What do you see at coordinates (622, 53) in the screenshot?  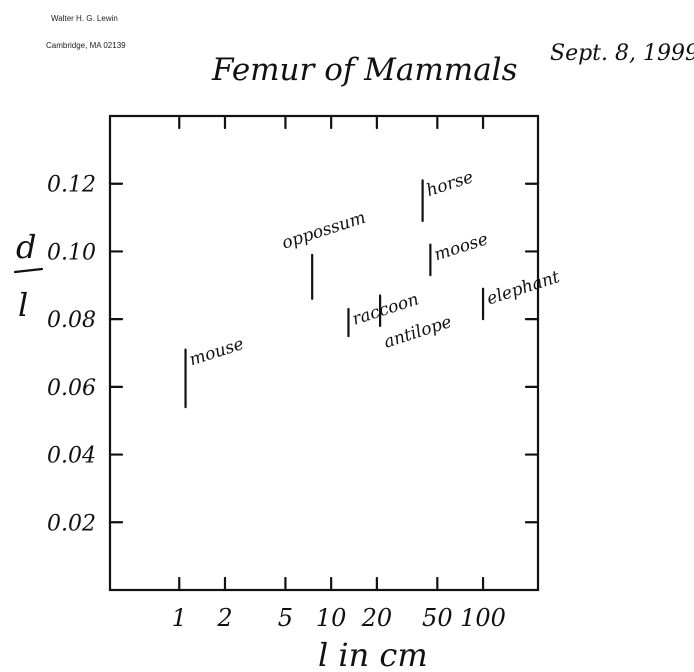 I see `date-label: Sept. 8, 1999` at bounding box center [622, 53].